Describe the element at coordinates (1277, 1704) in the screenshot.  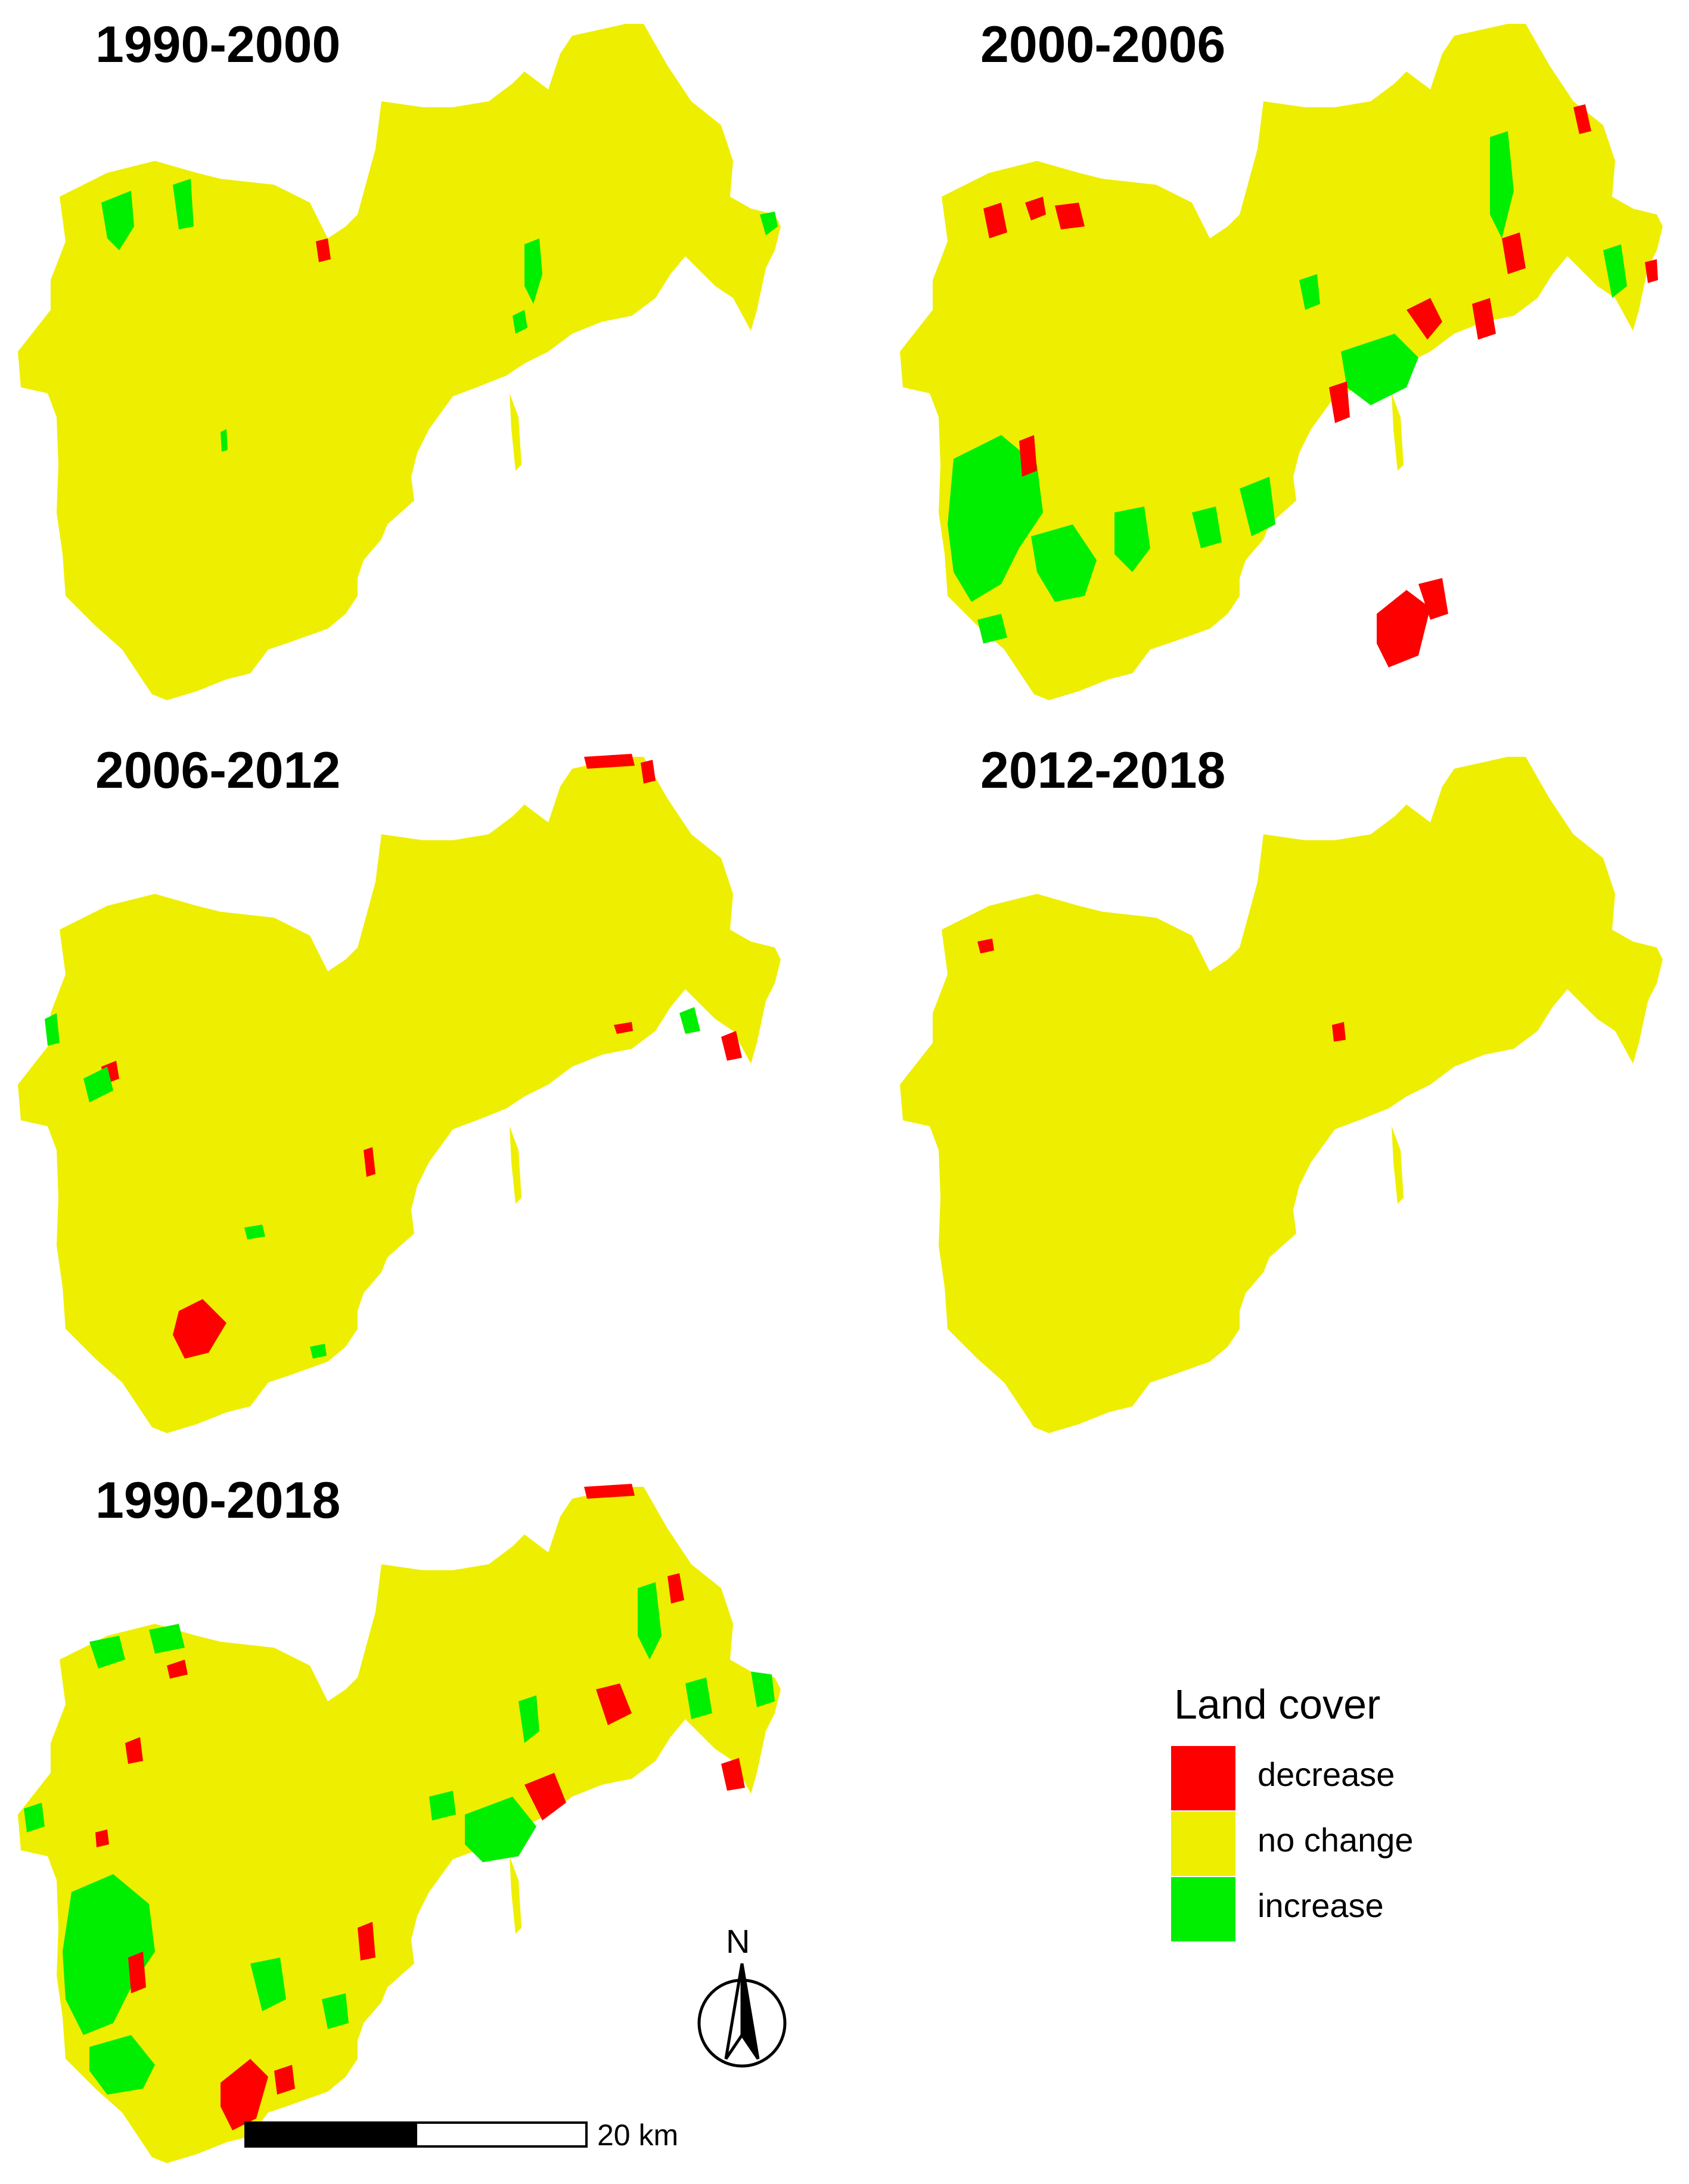
I see `legend-title: Land cover` at that location.